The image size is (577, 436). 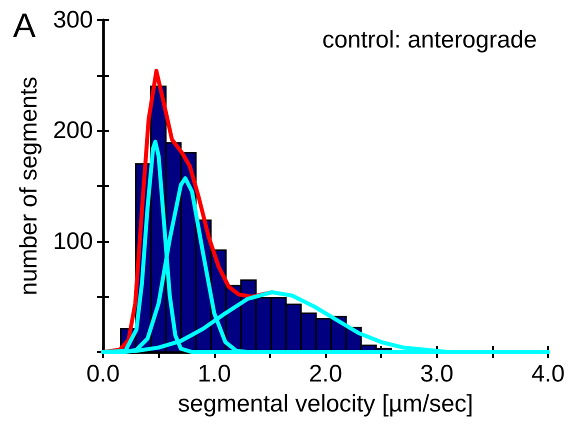 What do you see at coordinates (72, 20) in the screenshot?
I see `y-tick-label: 300` at bounding box center [72, 20].